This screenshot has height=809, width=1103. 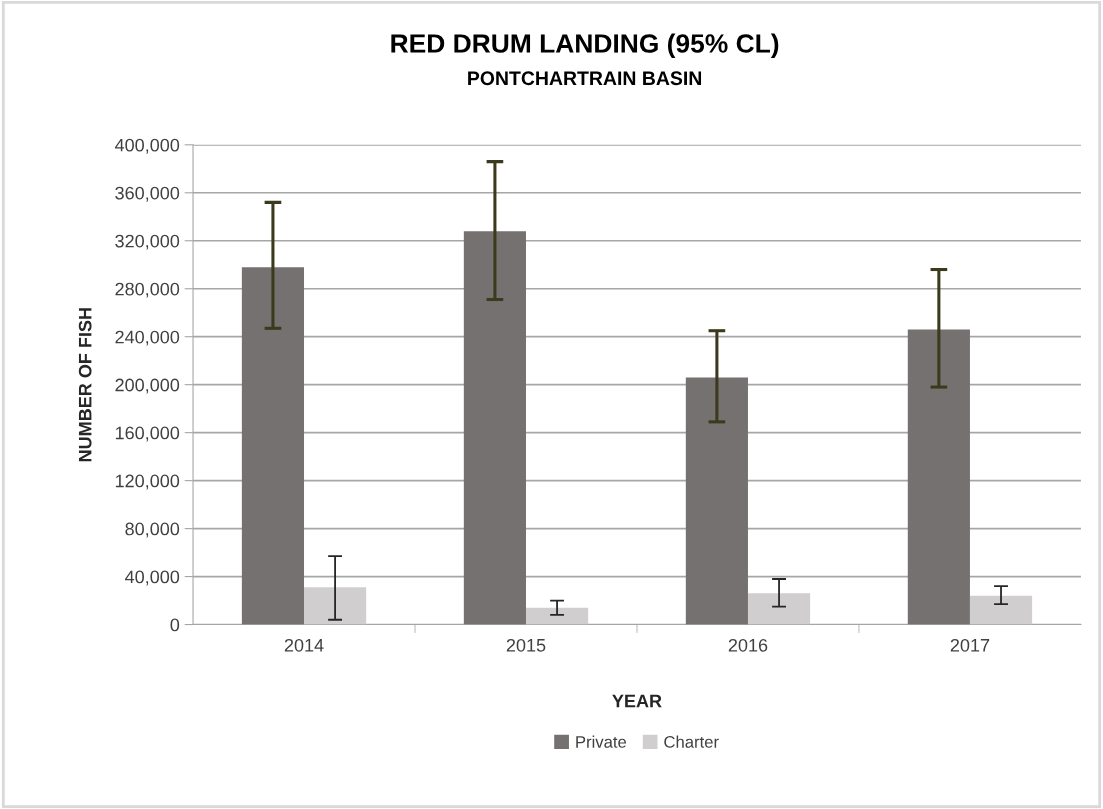 I want to click on y-tick-label: 200,000, so click(x=147, y=386).